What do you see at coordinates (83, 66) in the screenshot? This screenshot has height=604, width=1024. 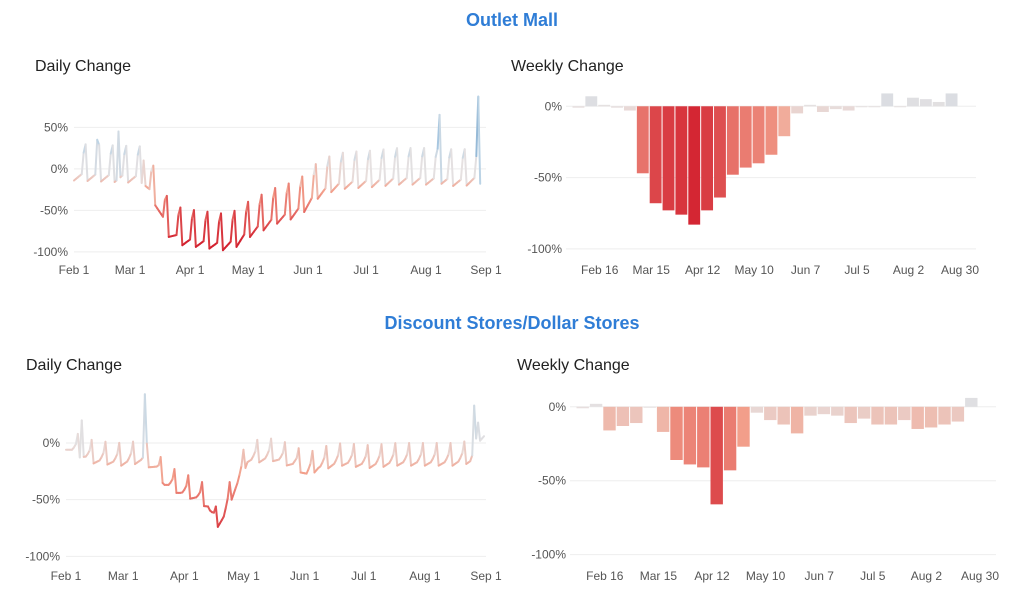 I see `outlet-daily-title: Daily Change` at bounding box center [83, 66].